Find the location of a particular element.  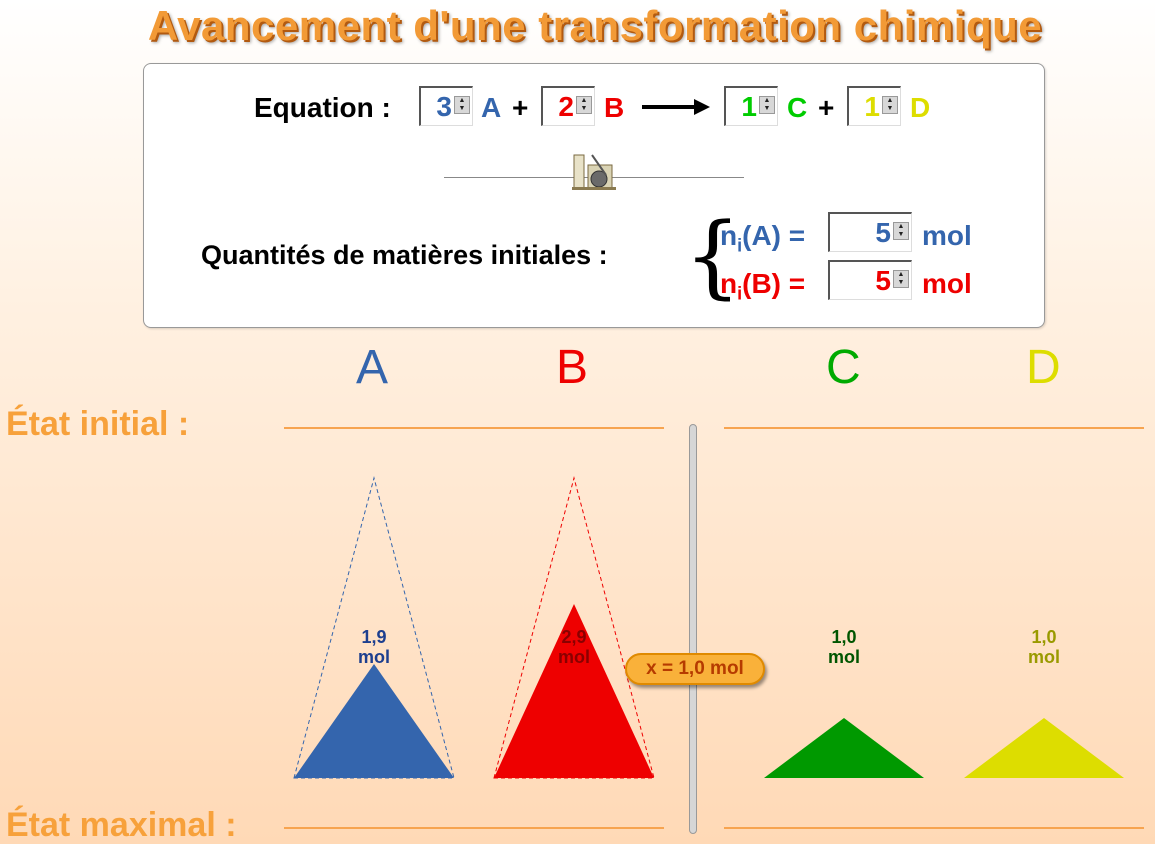

coef-a-stepper: 3 ▲ ▼ is located at coordinates (446, 106).